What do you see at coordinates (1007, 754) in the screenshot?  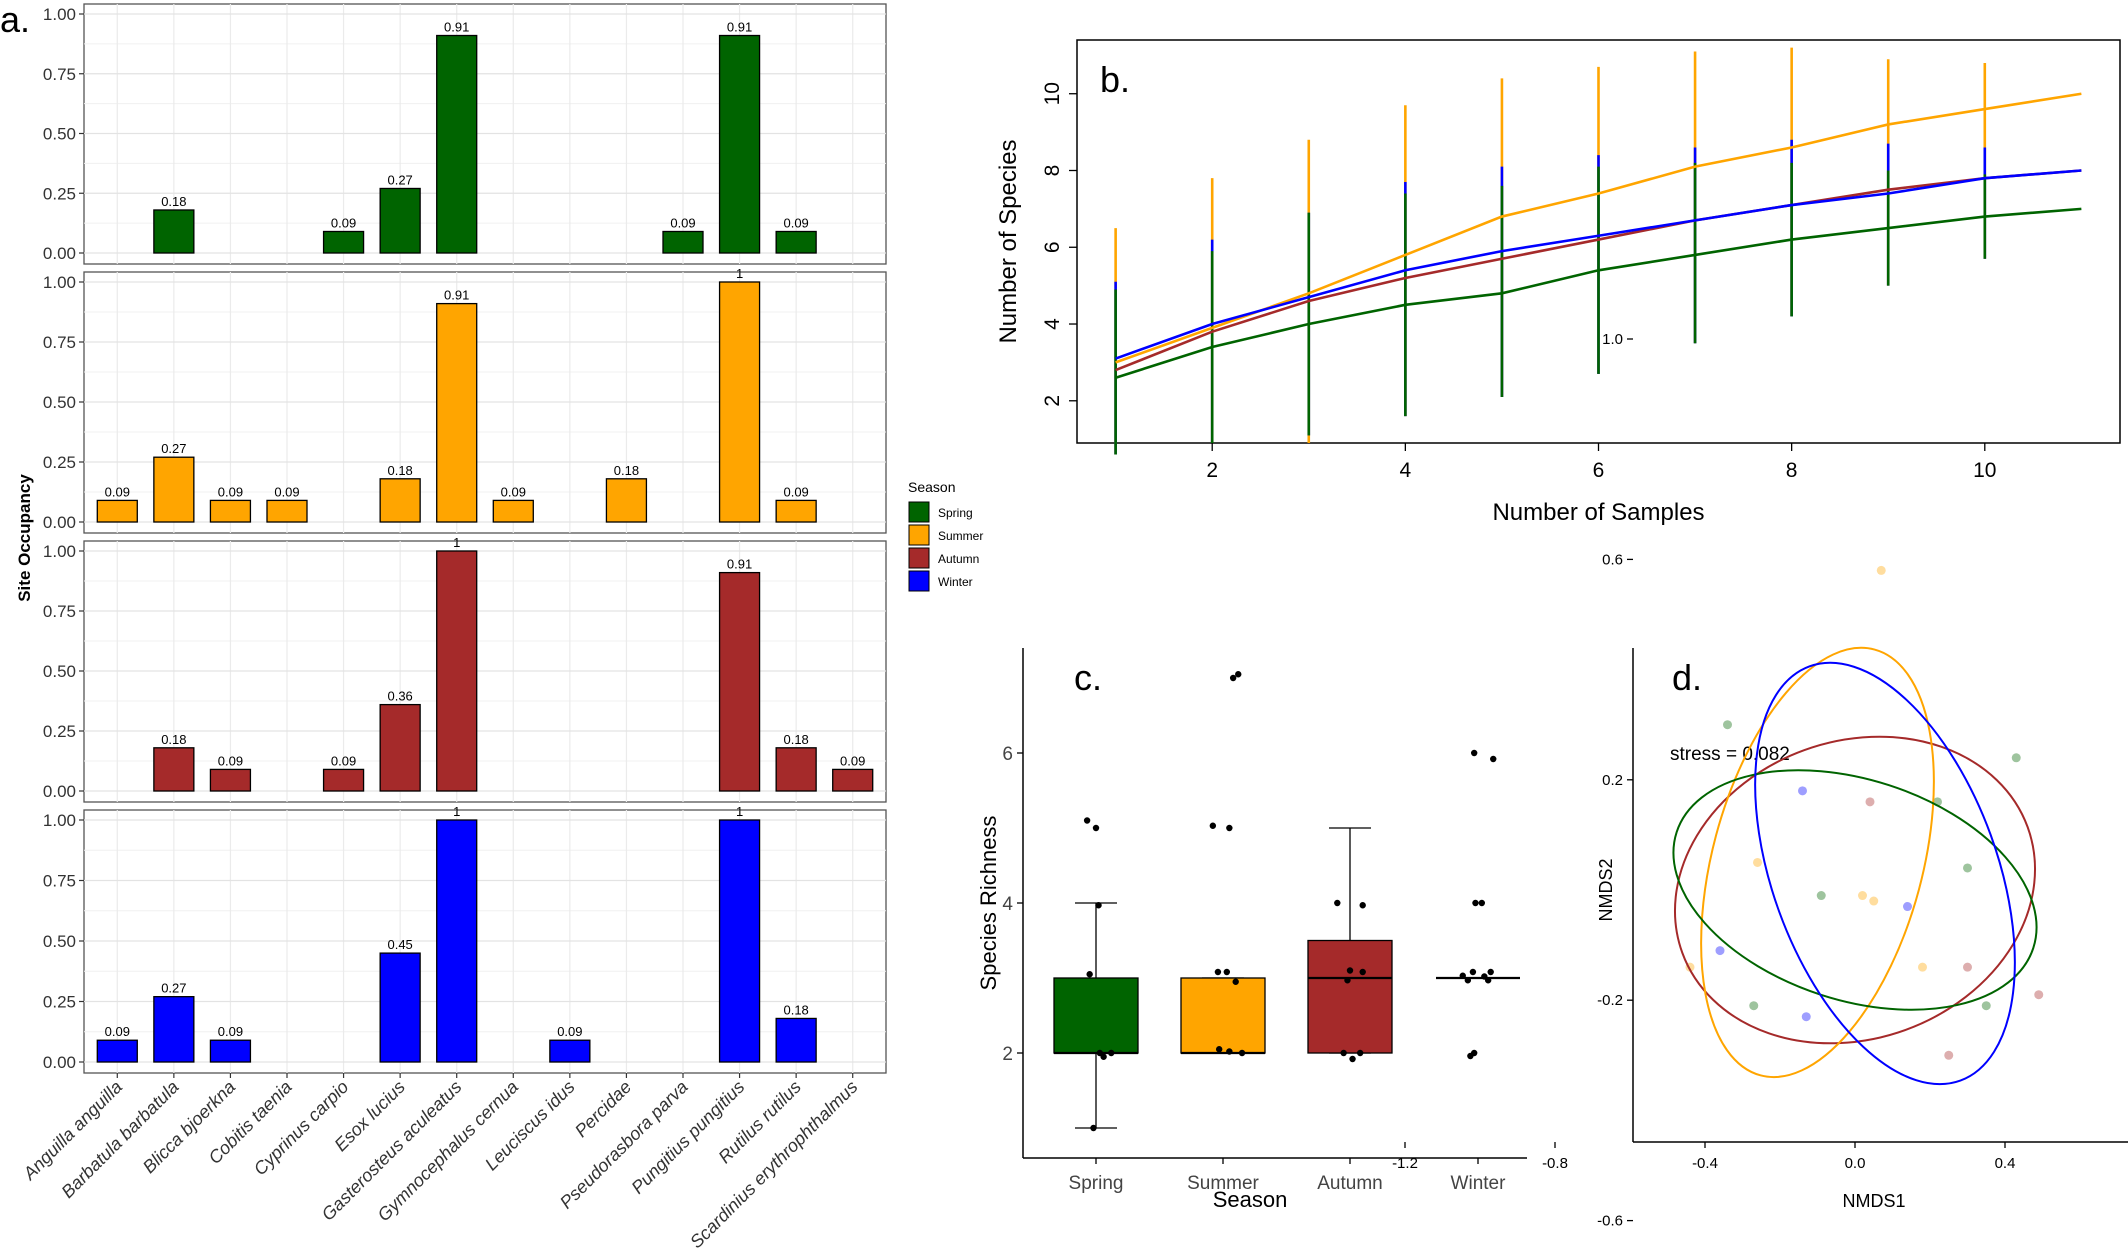 I see `y-tick-label: 6` at bounding box center [1007, 754].